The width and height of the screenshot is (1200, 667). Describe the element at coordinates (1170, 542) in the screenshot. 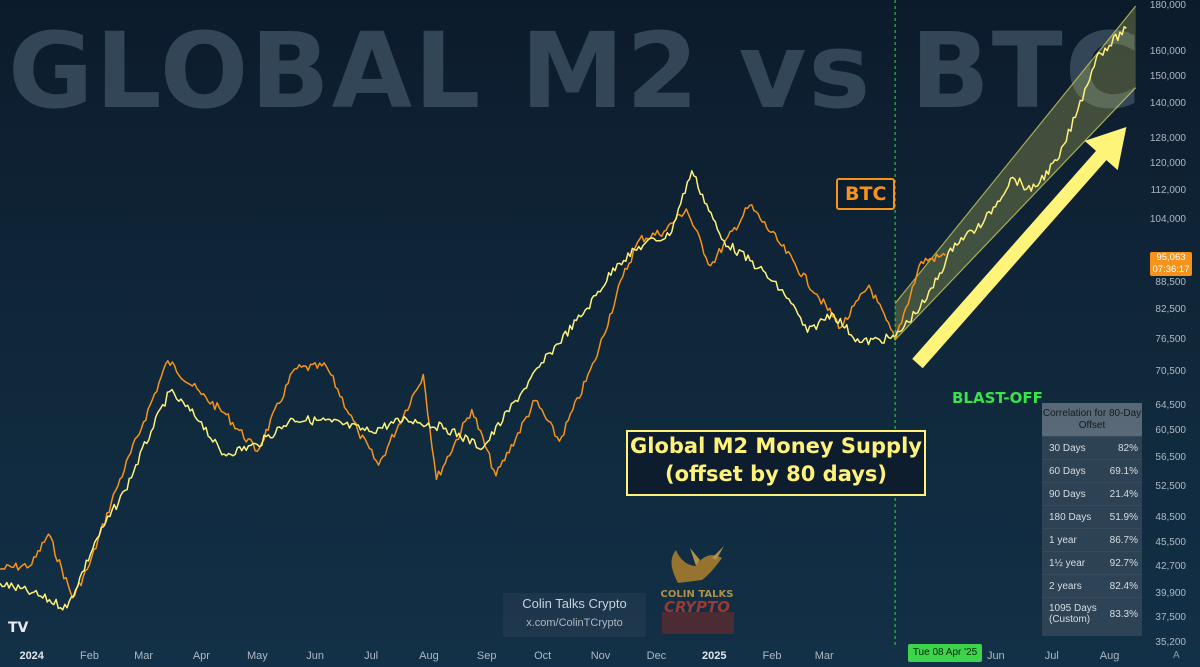

I see `y-tick-label: 45,500` at that location.